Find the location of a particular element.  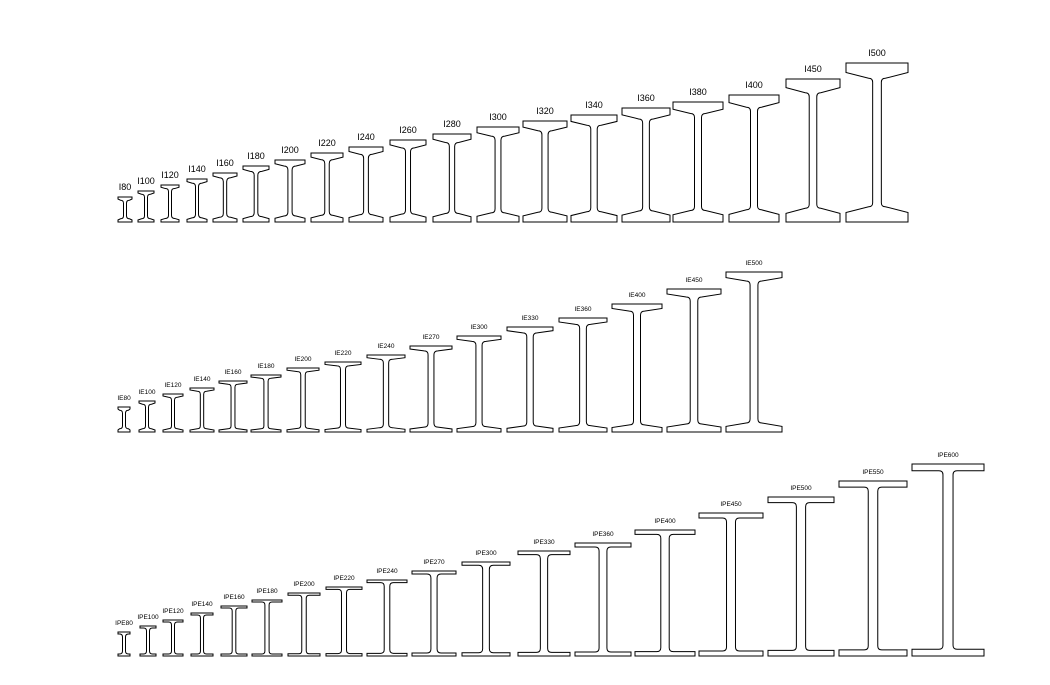

profile-label: I340 is located at coordinates (594, 105).